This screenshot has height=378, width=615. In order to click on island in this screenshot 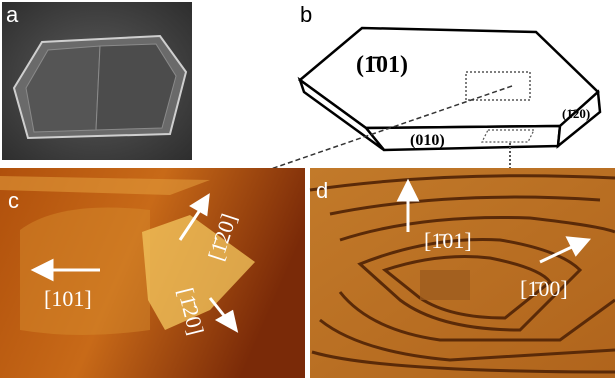, I will do `click(198, 272)`.